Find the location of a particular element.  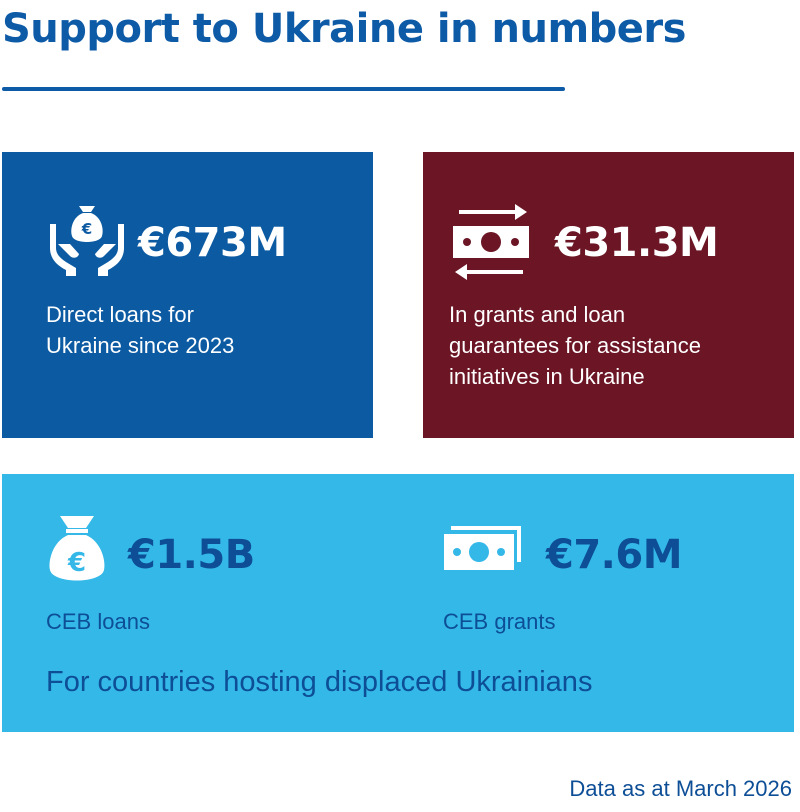

desc-line: Ukraine since 2023 is located at coordinates (140, 345).